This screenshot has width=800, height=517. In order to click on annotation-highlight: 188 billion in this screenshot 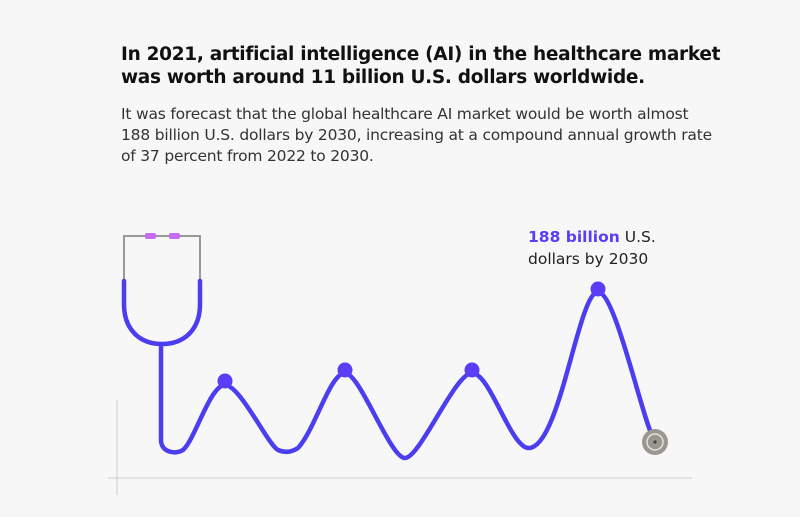, I will do `click(574, 237)`.